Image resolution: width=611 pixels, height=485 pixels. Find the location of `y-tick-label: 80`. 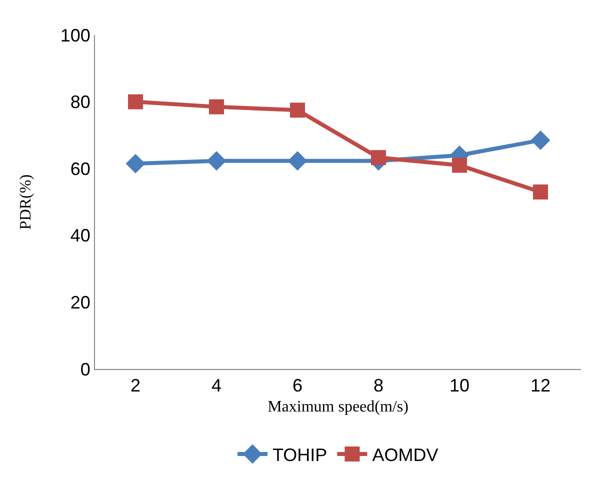

y-tick-label: 80 is located at coordinates (80, 102).